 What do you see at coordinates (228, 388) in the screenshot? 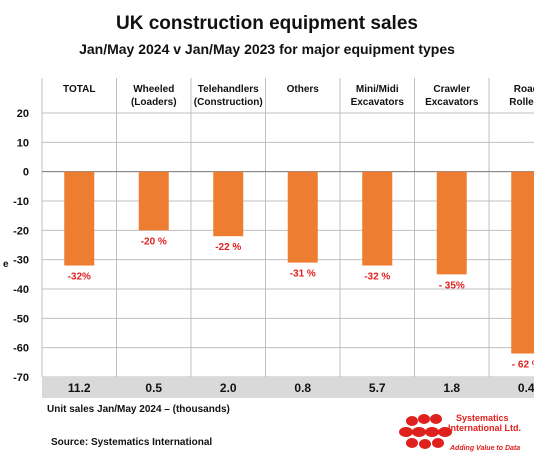
I see `unit-sales-value: 2.0` at bounding box center [228, 388].